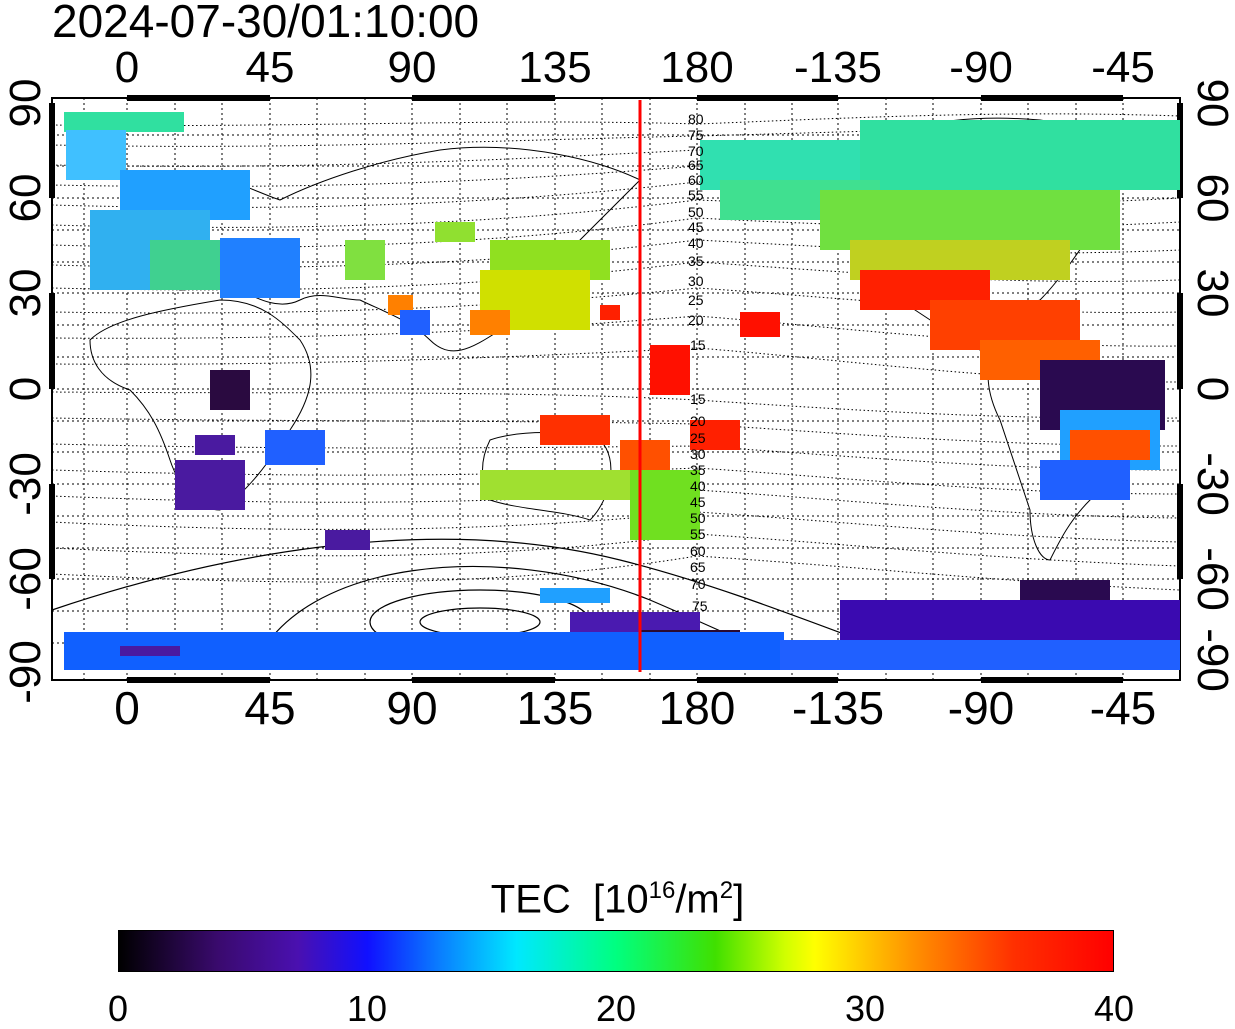 This screenshot has width=1235, height=1029. Describe the element at coordinates (838, 708) in the screenshot. I see `x-tick-bottom: -135` at that location.